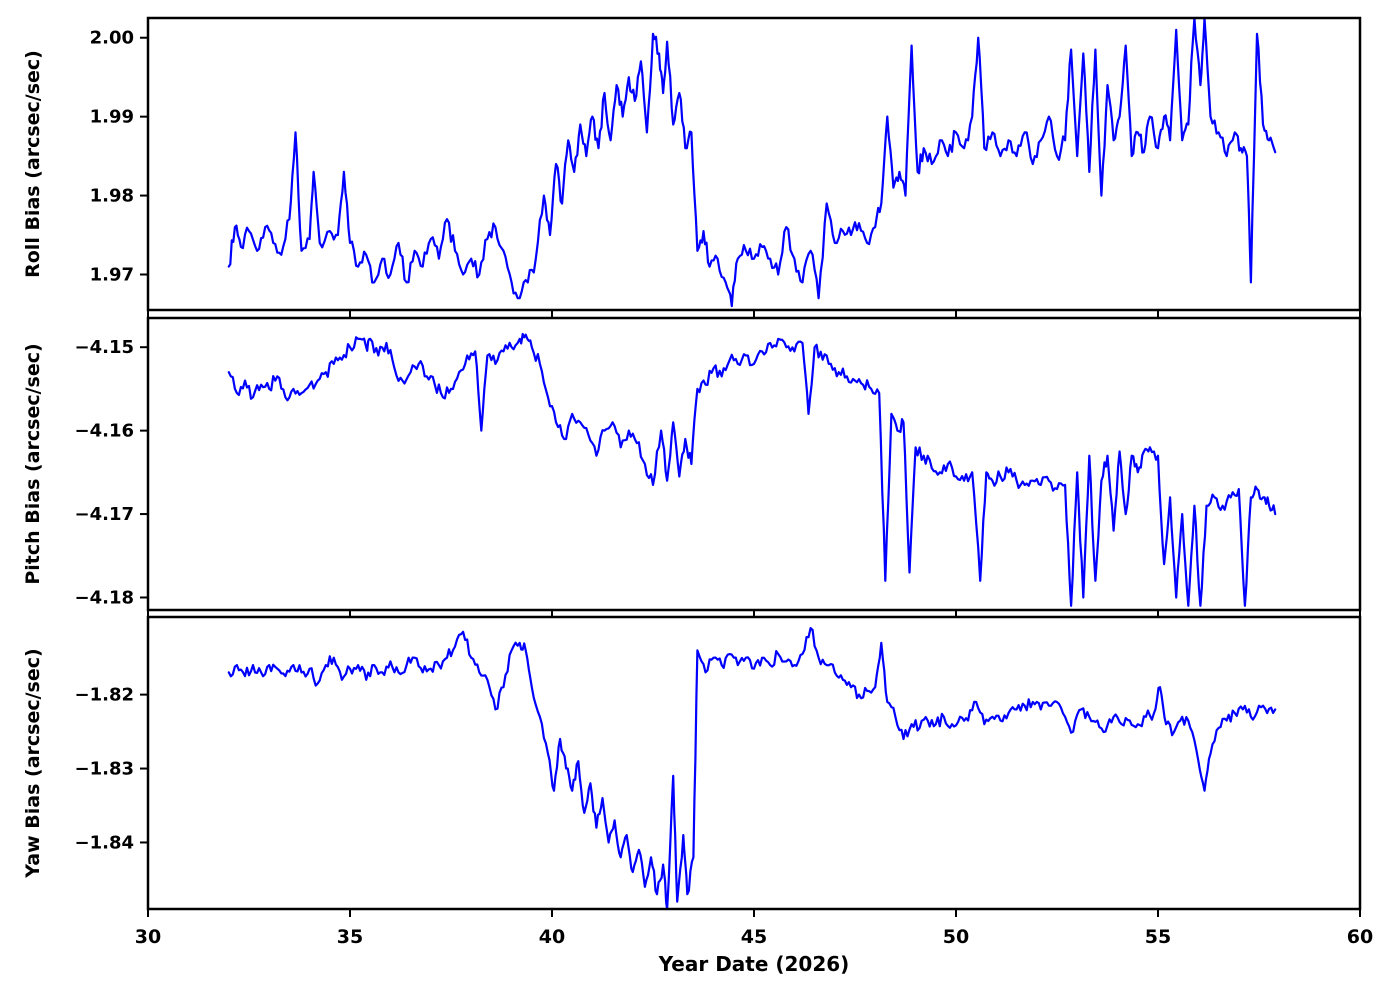 The width and height of the screenshot is (1400, 1000). I want to click on xtick-label: 45, so click(754, 937).